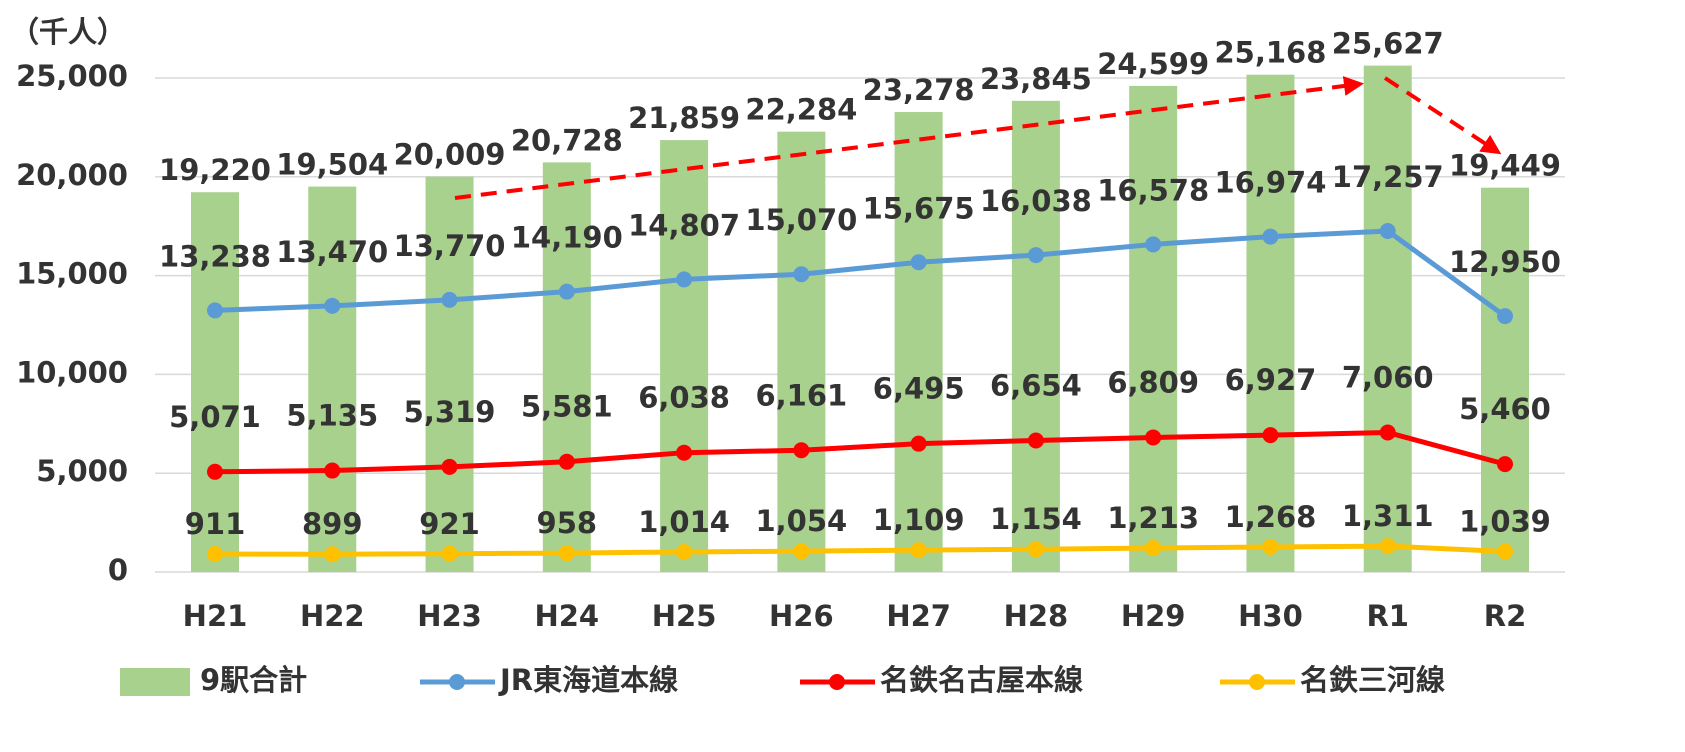 The height and width of the screenshot is (752, 1685). I want to click on x-tick-label: H30, so click(1270, 616).